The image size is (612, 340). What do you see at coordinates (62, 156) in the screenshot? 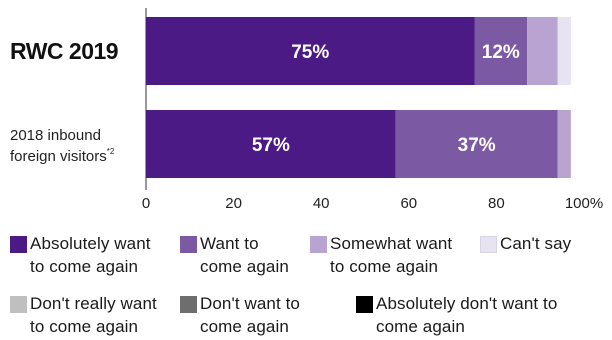
I see `category-label: foreign visitors*2` at bounding box center [62, 156].